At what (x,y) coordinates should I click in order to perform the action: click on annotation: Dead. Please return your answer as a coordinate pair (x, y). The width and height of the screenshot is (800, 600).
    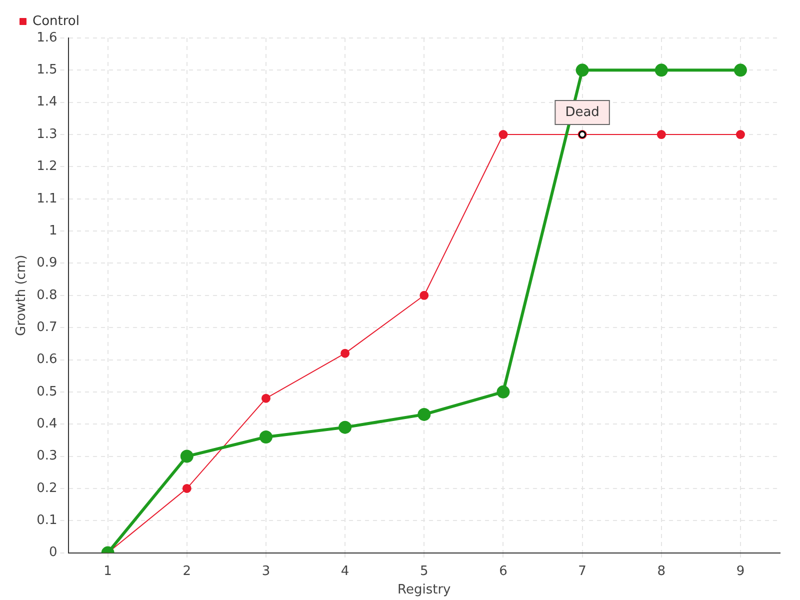
    Looking at the image, I should click on (582, 112).